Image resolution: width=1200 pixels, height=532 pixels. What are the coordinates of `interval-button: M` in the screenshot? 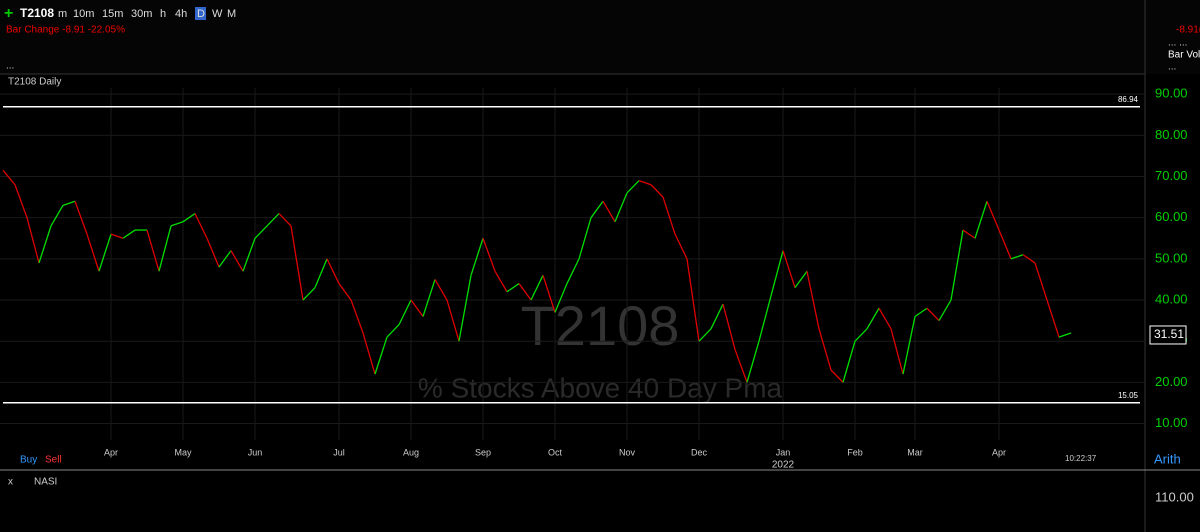 It's located at (231, 14).